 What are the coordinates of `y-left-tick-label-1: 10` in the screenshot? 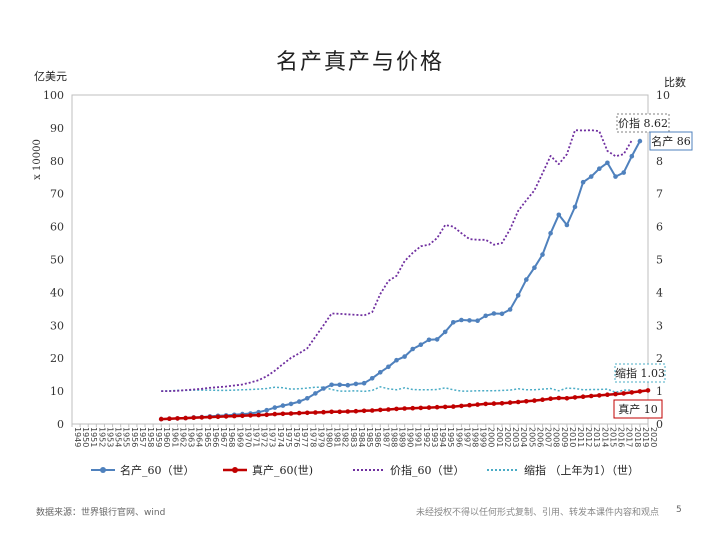 It's located at (57, 391).